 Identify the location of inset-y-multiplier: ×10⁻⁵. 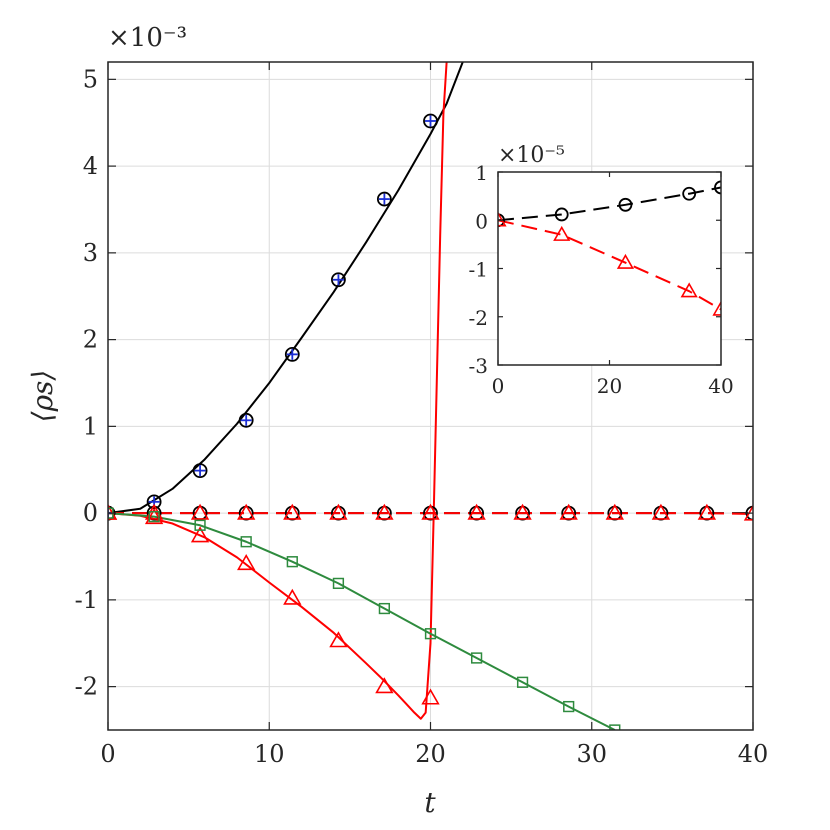
(531, 155).